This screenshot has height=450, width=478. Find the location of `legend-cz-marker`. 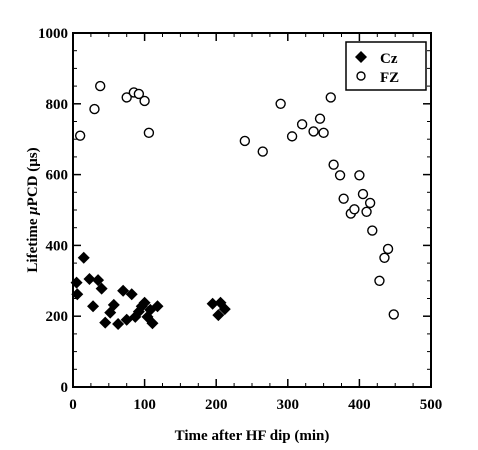

legend-cz-marker is located at coordinates (361, 57).